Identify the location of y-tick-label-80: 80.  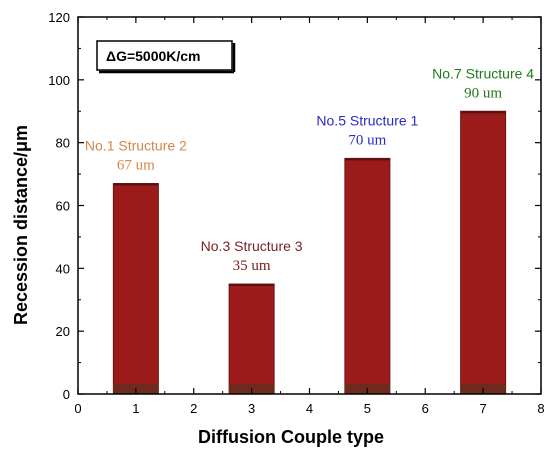
(63, 143).